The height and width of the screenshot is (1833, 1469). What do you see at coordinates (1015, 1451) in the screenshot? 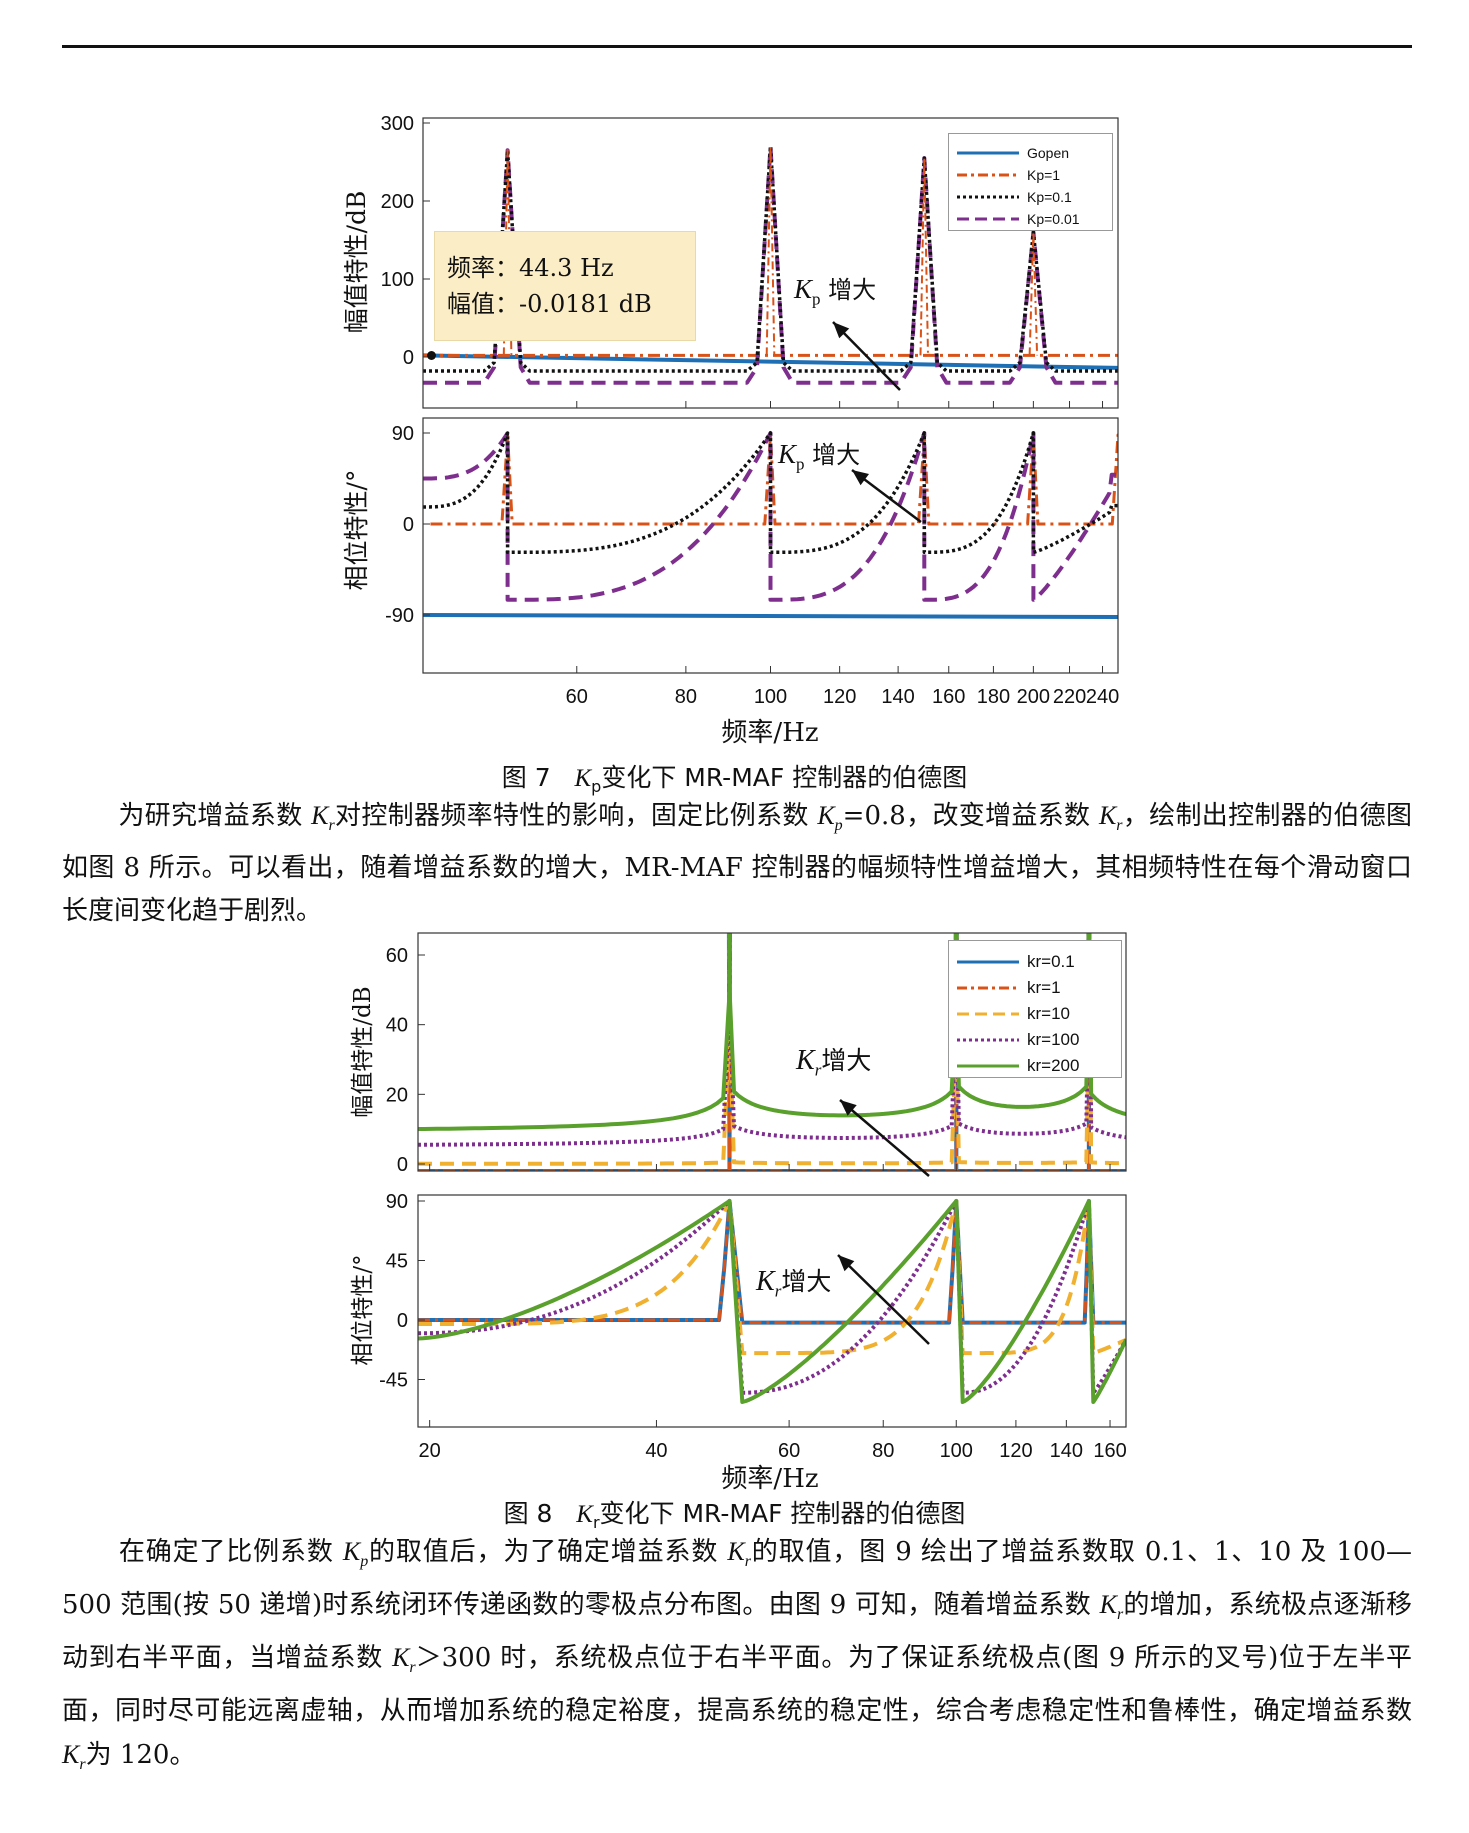
I see `figure8-x-tick: 120` at bounding box center [1015, 1451].